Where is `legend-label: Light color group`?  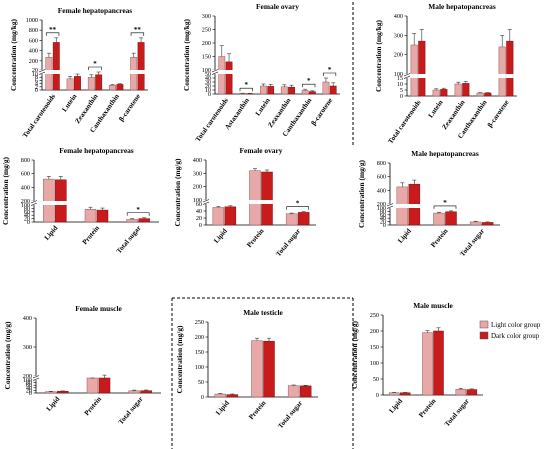
legend-label: Light color group is located at coordinates (516, 325).